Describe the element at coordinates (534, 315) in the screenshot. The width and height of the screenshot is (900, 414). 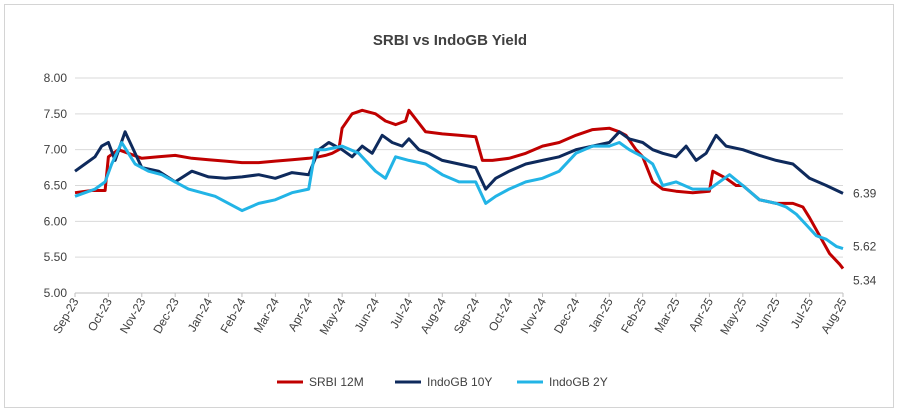
I see `x-tick-label: Nov-24` at that location.